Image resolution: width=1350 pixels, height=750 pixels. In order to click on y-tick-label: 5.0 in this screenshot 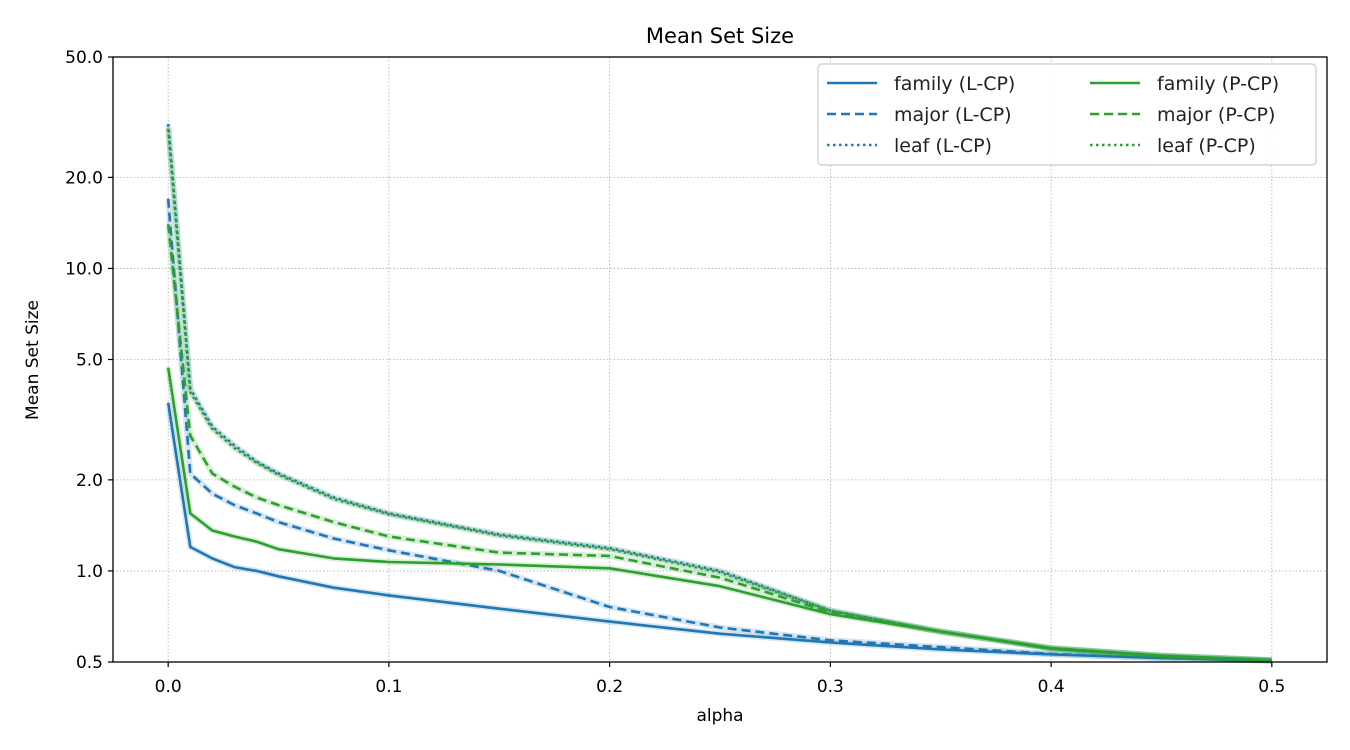, I will do `click(89, 361)`.